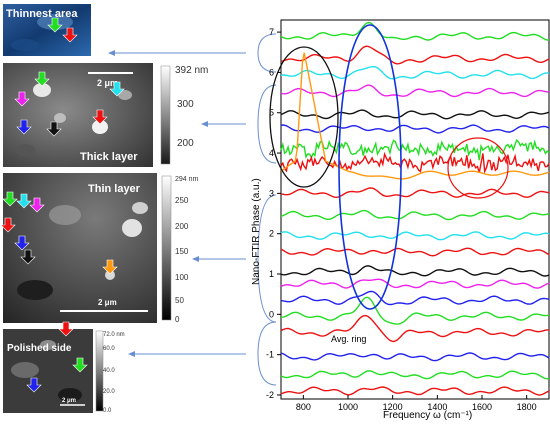 Image resolution: width=550 pixels, height=424 pixels. Describe the element at coordinates (482, 407) in the screenshot. I see `x-tick-label: 1600` at that location.